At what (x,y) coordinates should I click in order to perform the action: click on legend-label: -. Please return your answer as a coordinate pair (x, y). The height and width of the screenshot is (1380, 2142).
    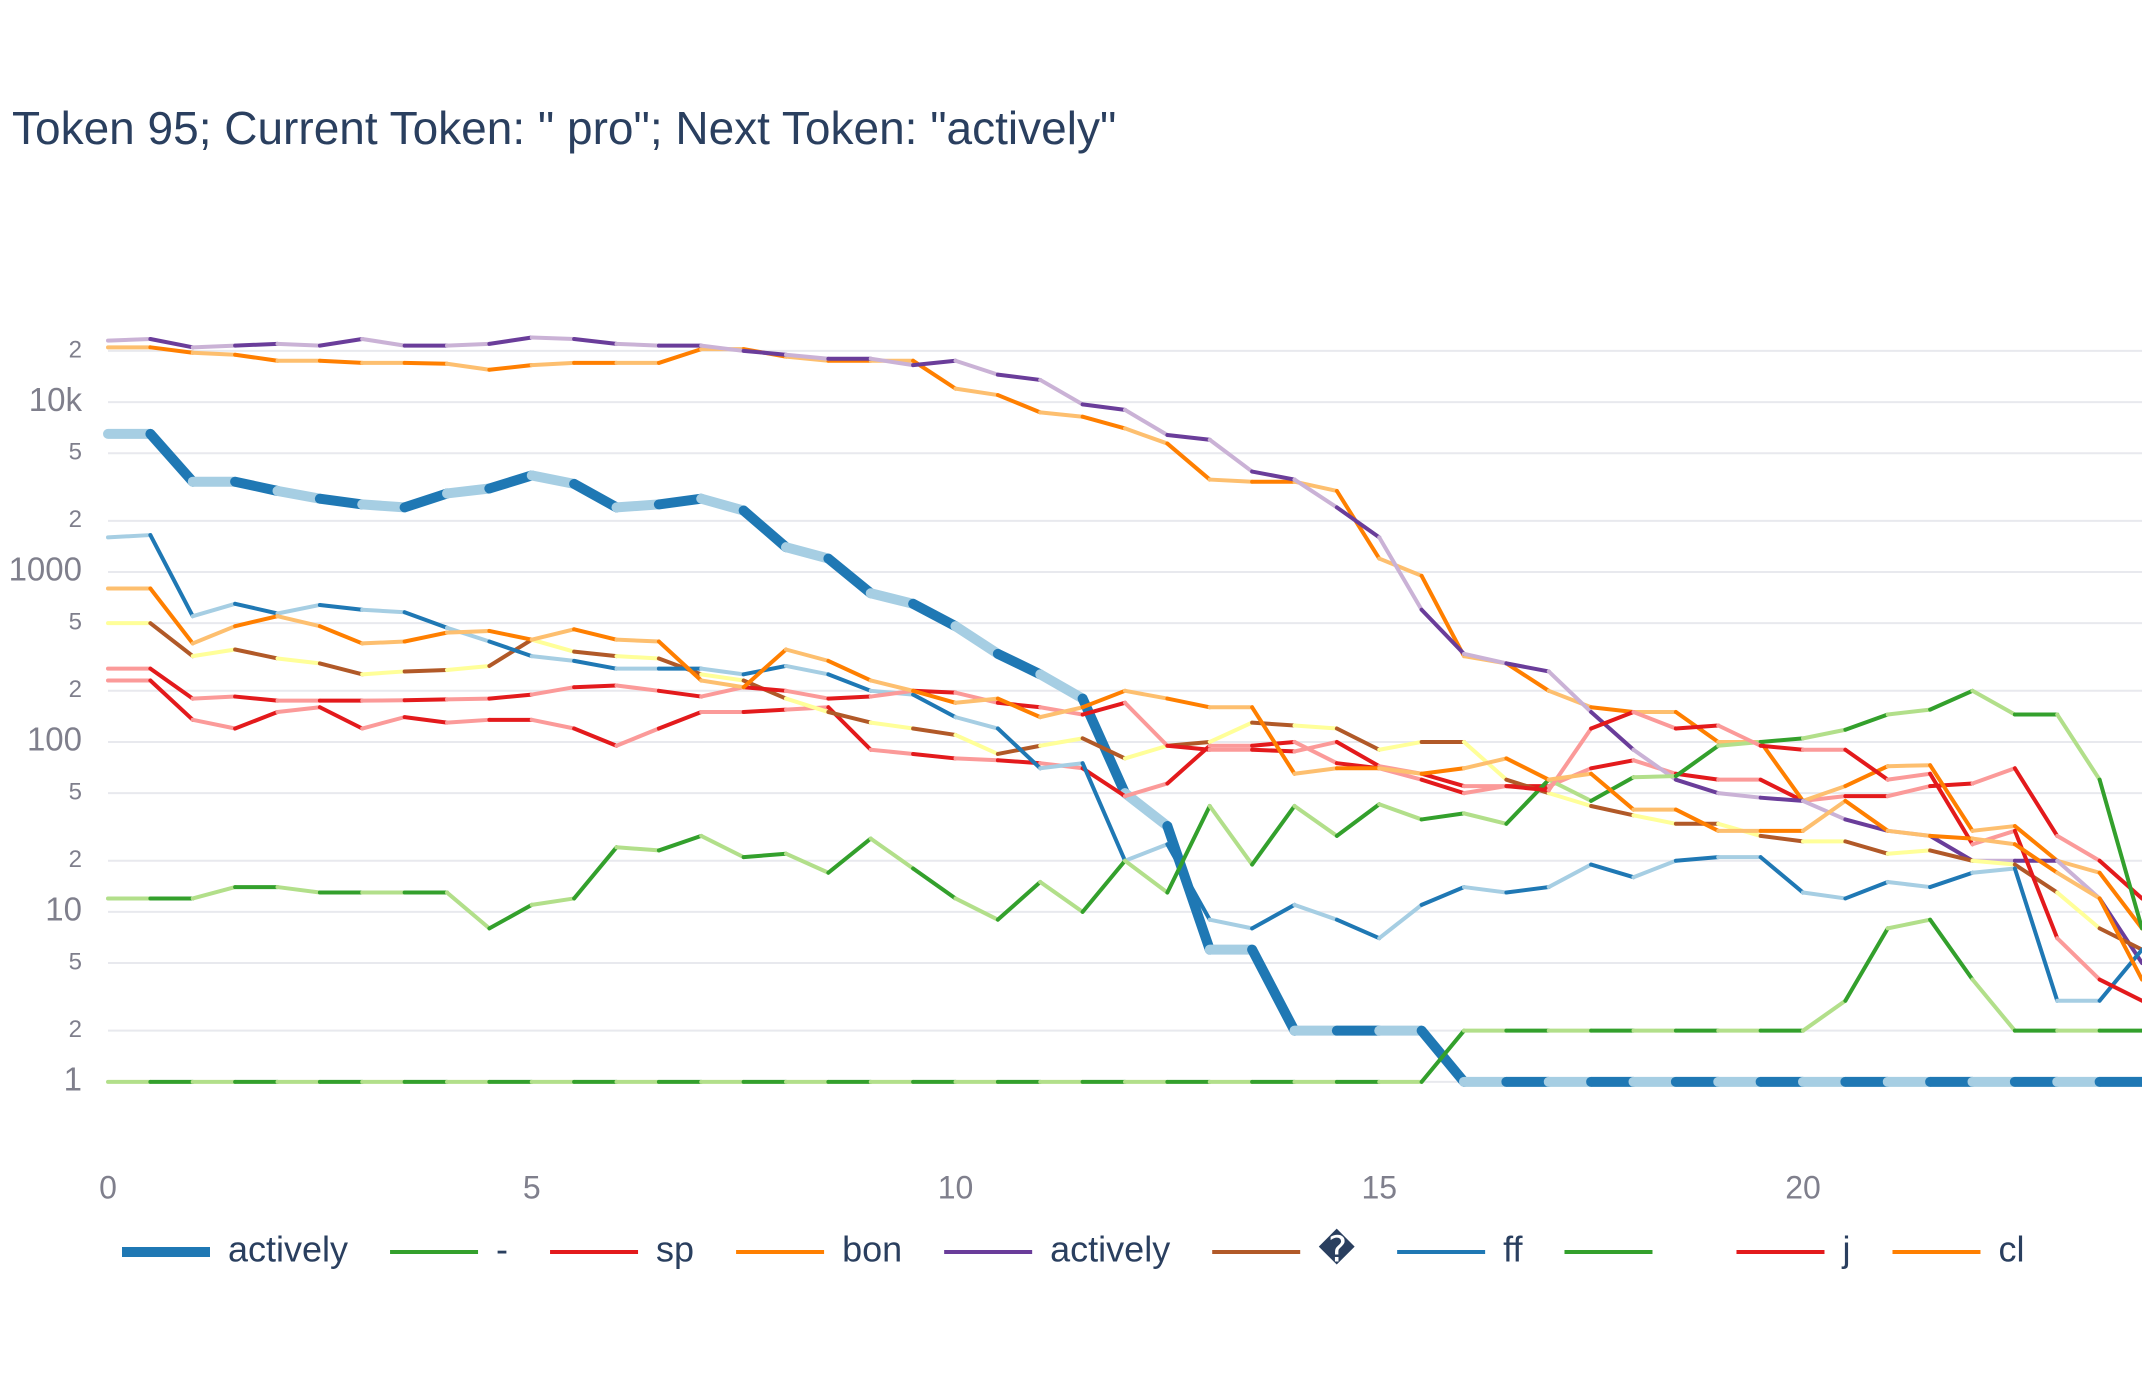
    Looking at the image, I should click on (502, 1249).